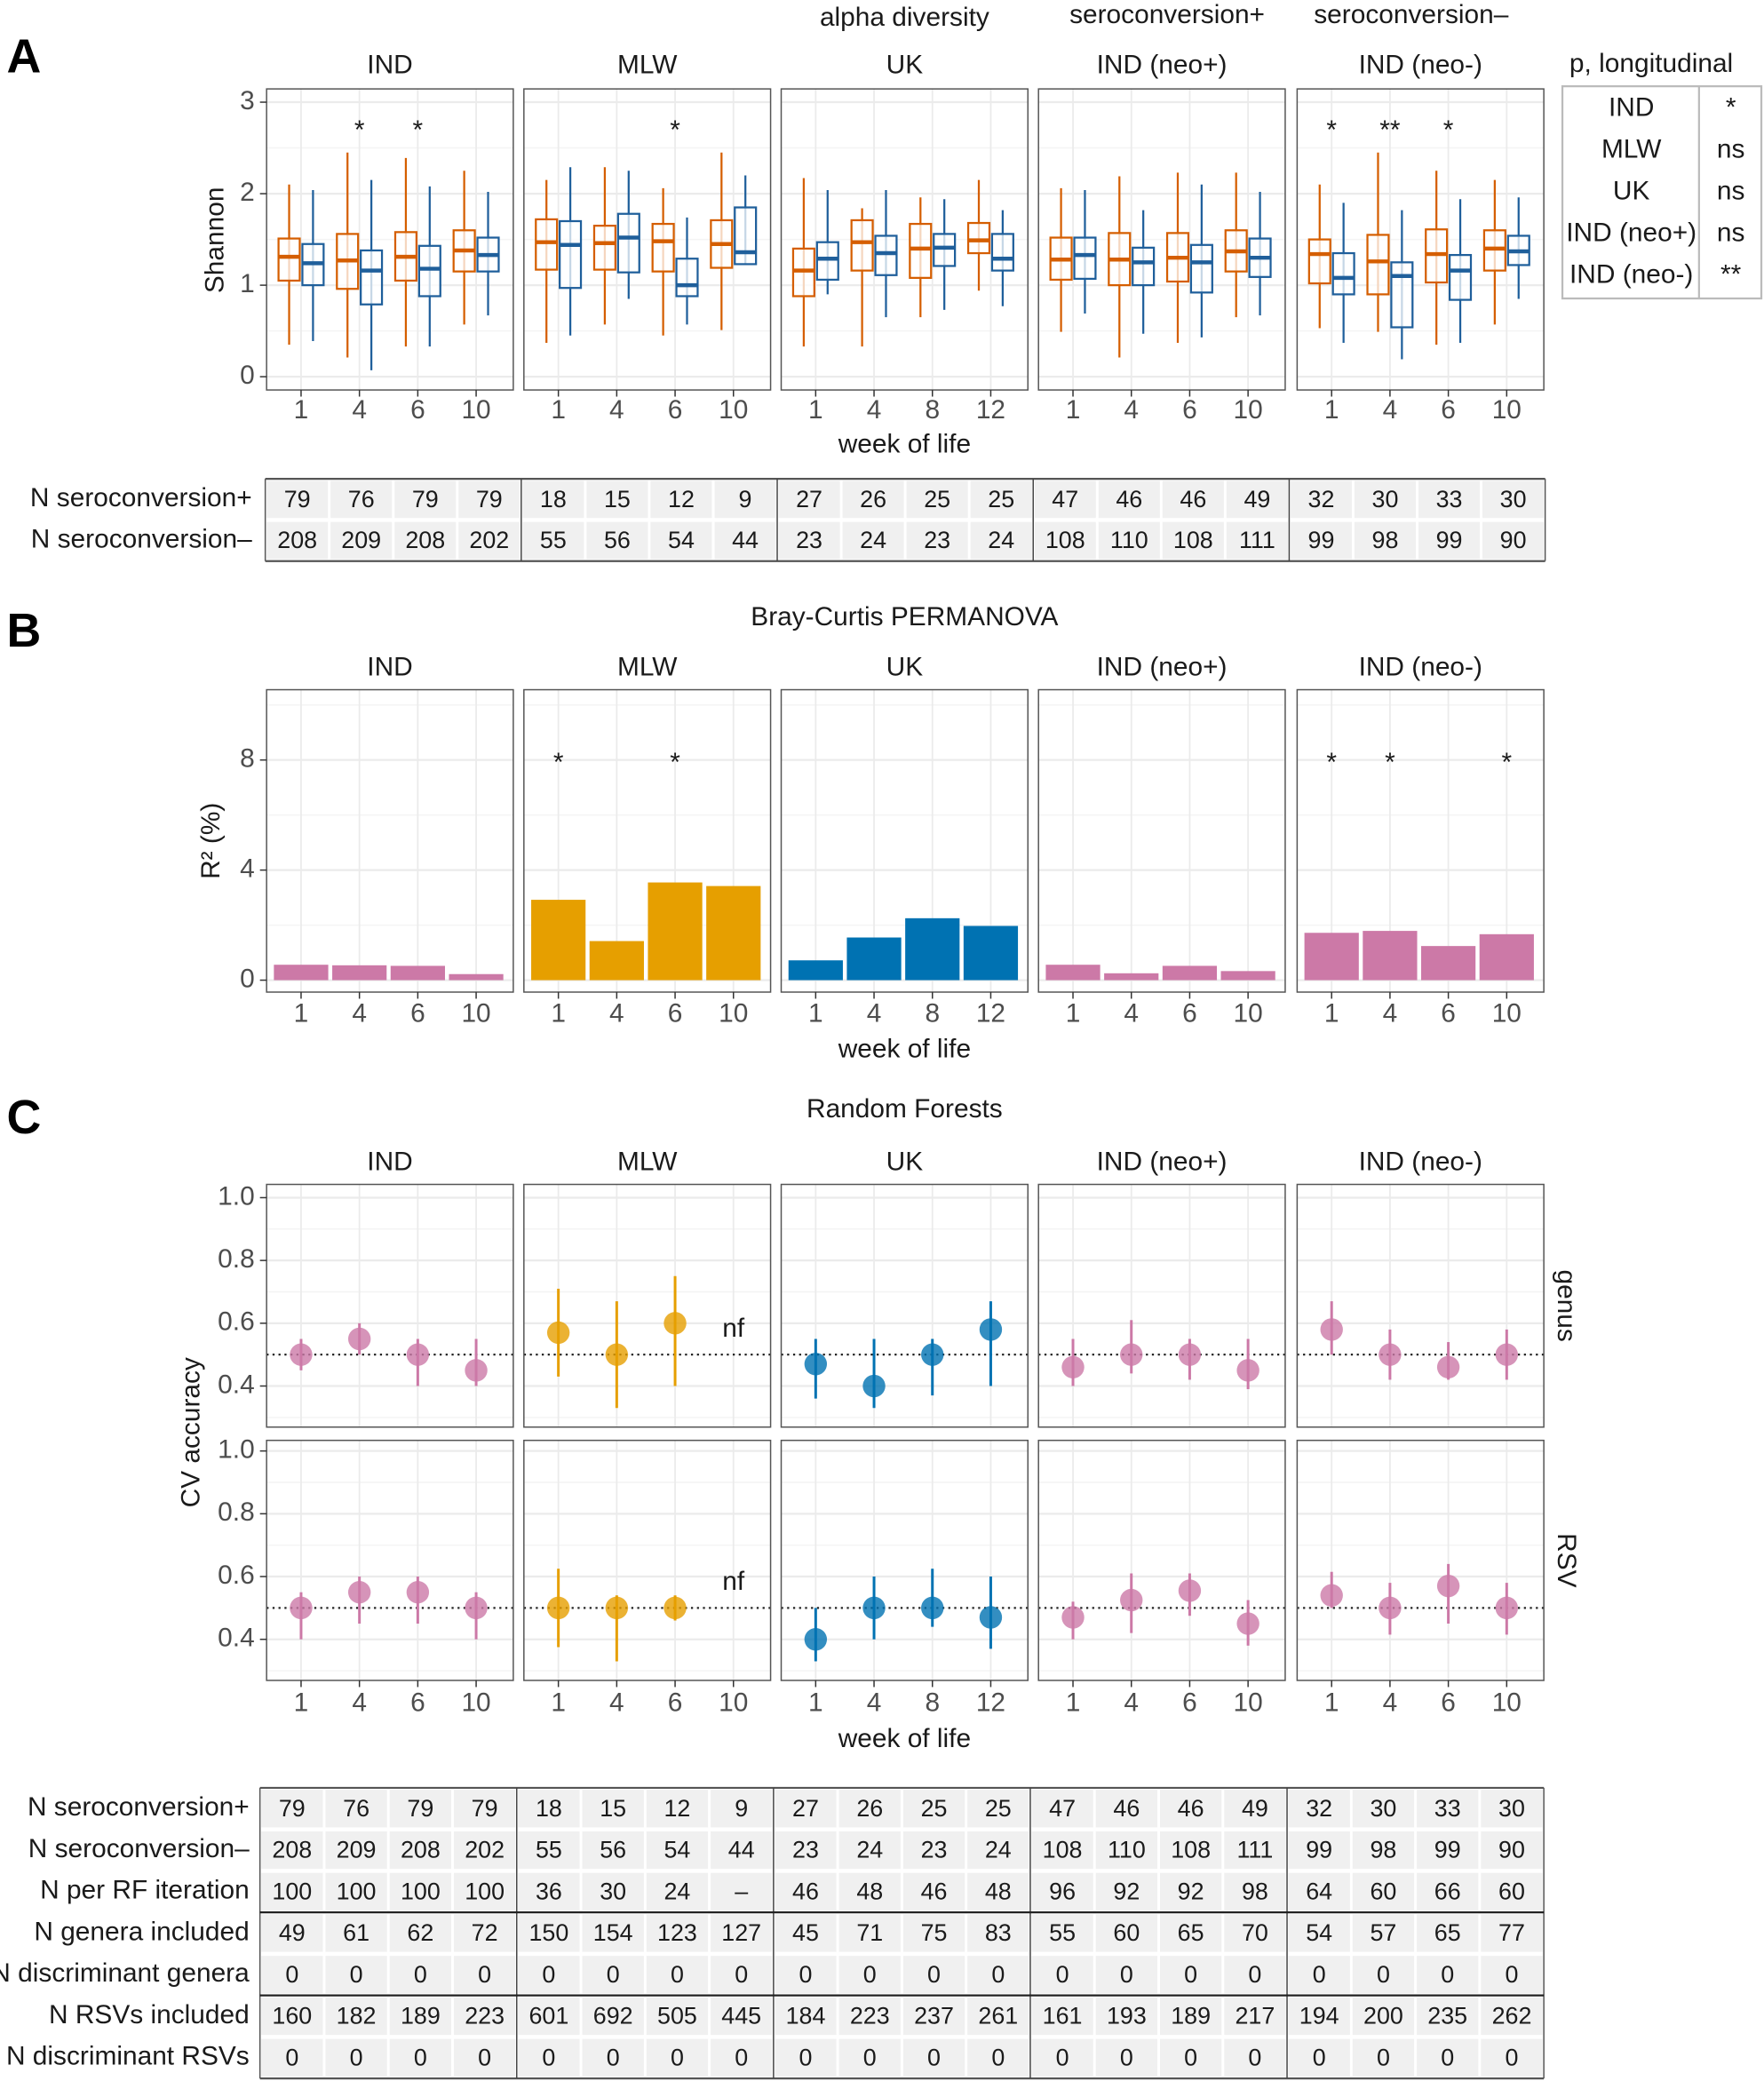 The height and width of the screenshot is (2081, 1764). What do you see at coordinates (1390, 130) in the screenshot?
I see `significance-star: **` at bounding box center [1390, 130].